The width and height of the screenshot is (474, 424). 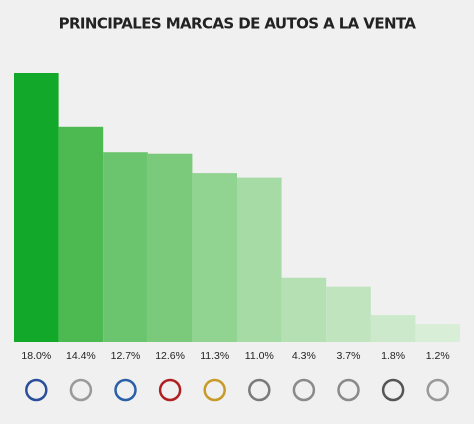 I want to click on value-label: 11.0%, so click(x=259, y=356).